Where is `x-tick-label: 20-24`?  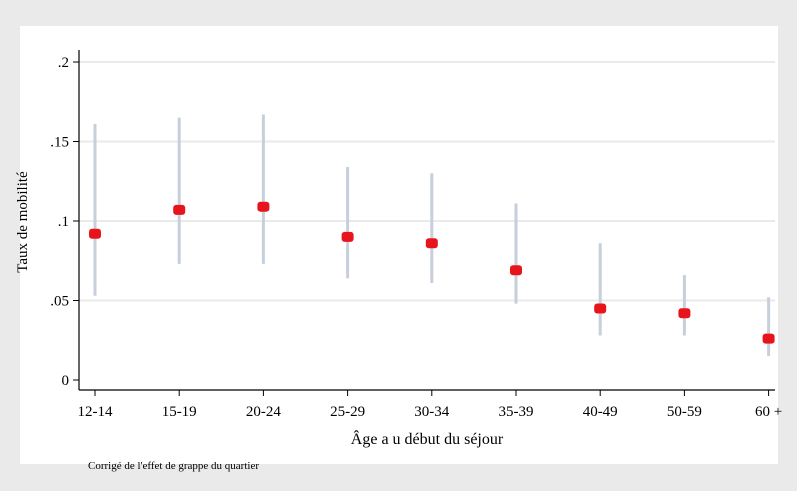
x-tick-label: 20-24 is located at coordinates (263, 412).